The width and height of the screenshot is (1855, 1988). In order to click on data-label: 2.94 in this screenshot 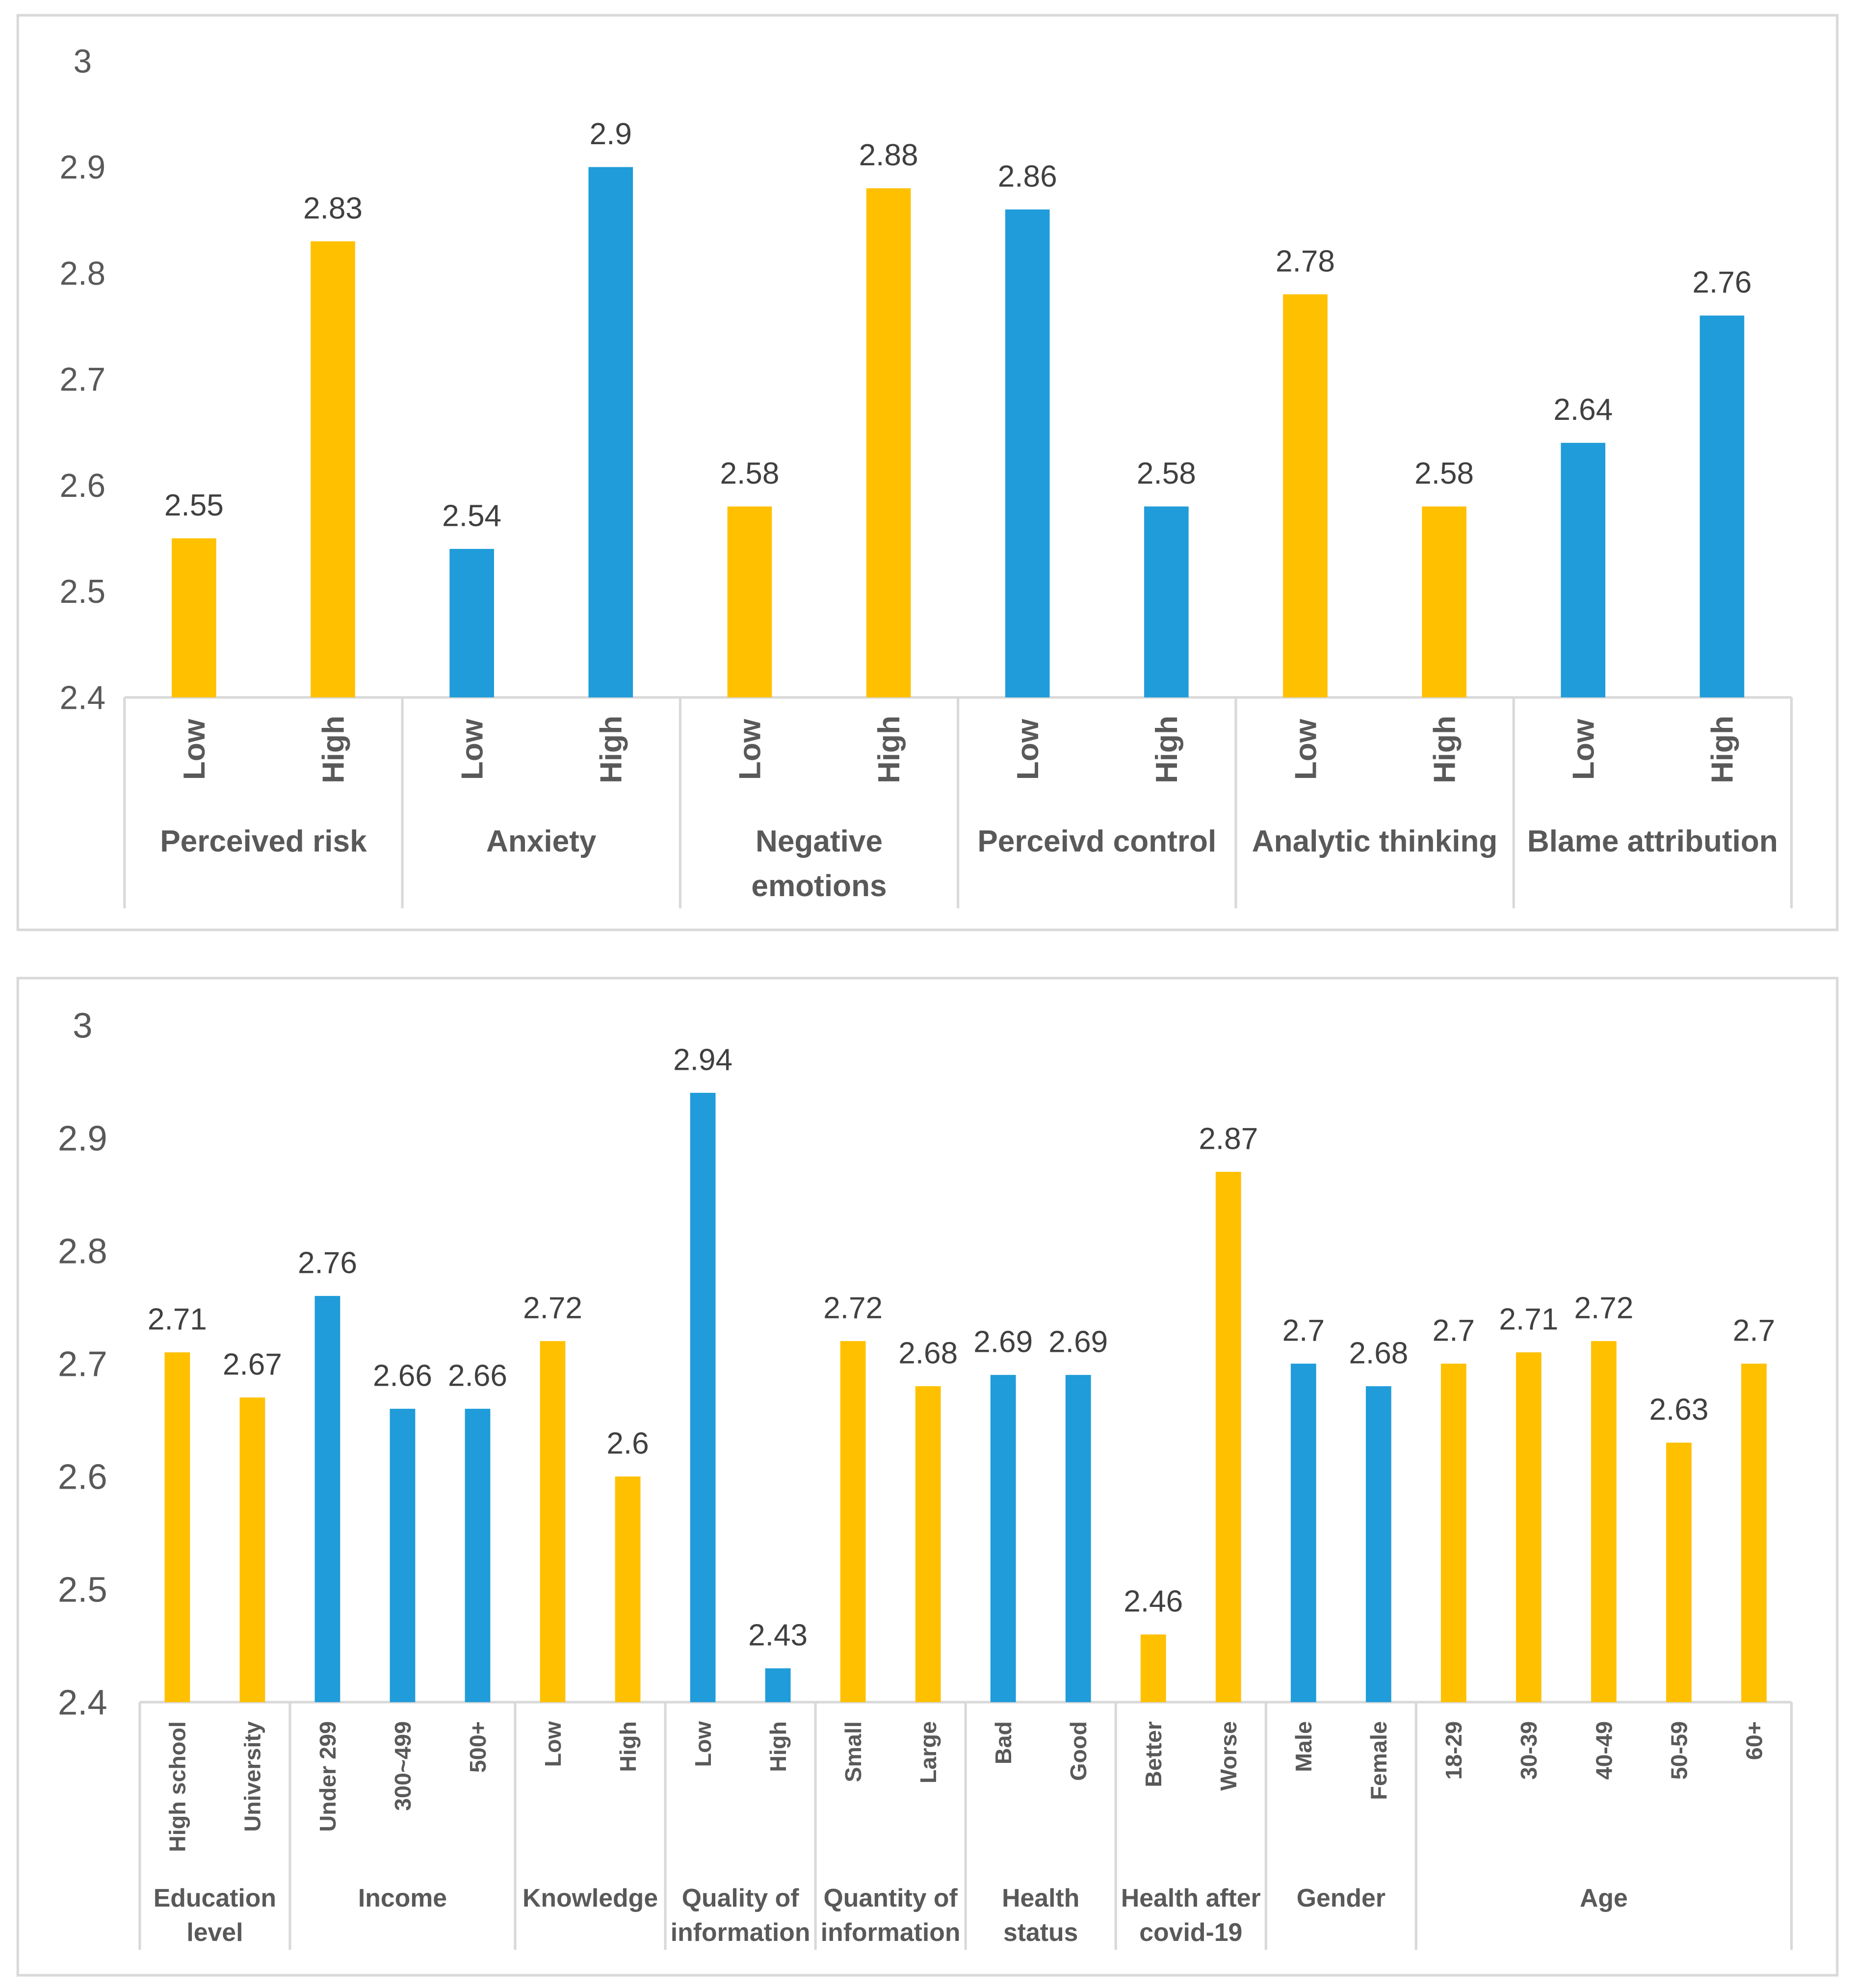, I will do `click(702, 1060)`.